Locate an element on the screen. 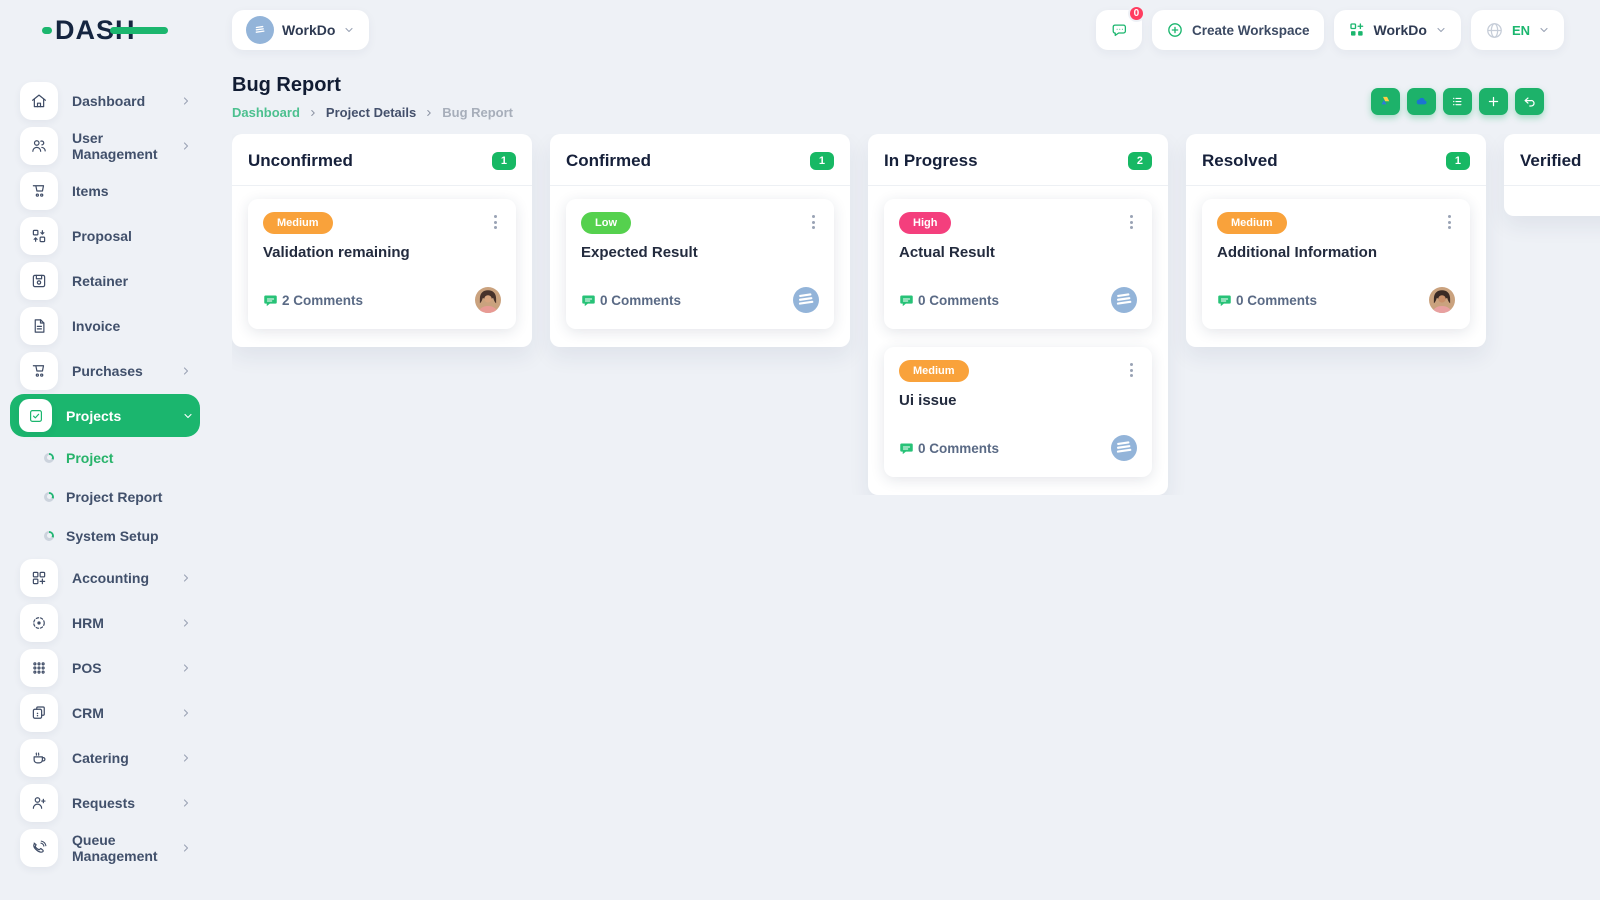  sidebar-item-invoice: Invoice is located at coordinates (105, 325).